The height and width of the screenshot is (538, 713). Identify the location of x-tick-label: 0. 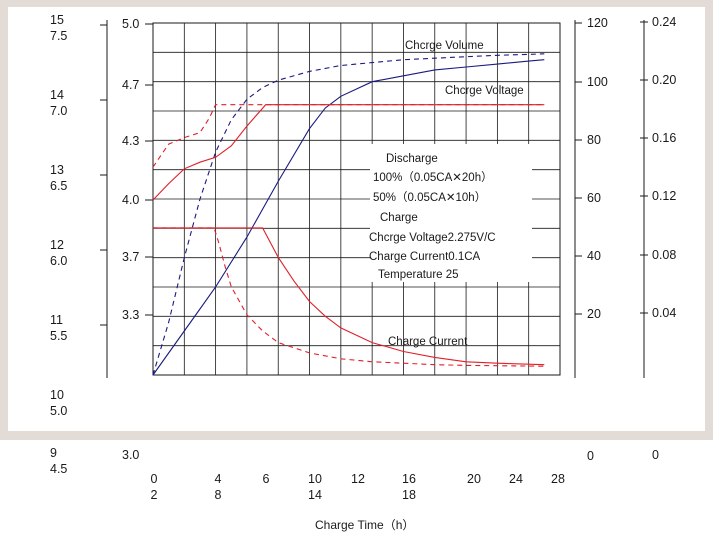
(154, 479).